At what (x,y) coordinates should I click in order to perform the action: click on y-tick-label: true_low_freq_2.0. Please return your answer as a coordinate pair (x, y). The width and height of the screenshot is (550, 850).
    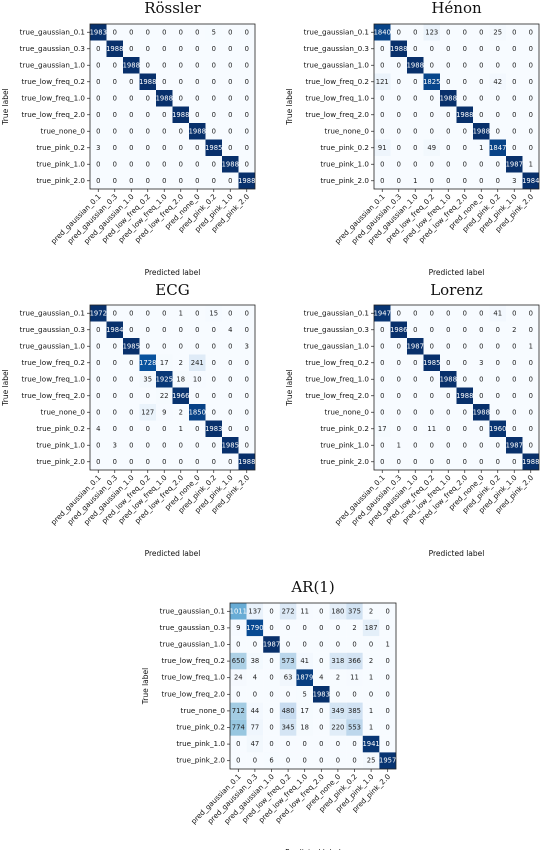
    Looking at the image, I should click on (193, 693).